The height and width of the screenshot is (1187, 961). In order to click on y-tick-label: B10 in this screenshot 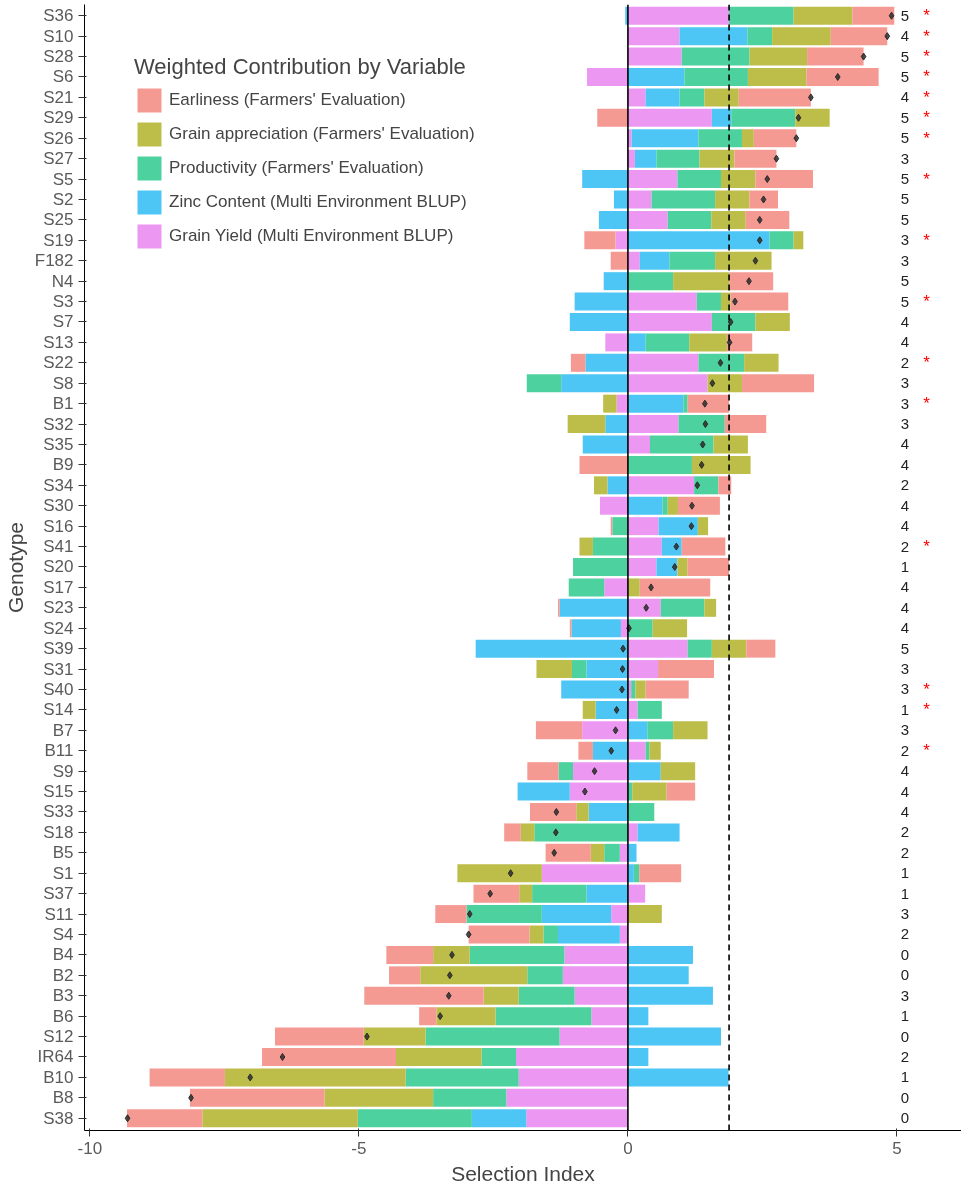, I will do `click(58, 1077)`.